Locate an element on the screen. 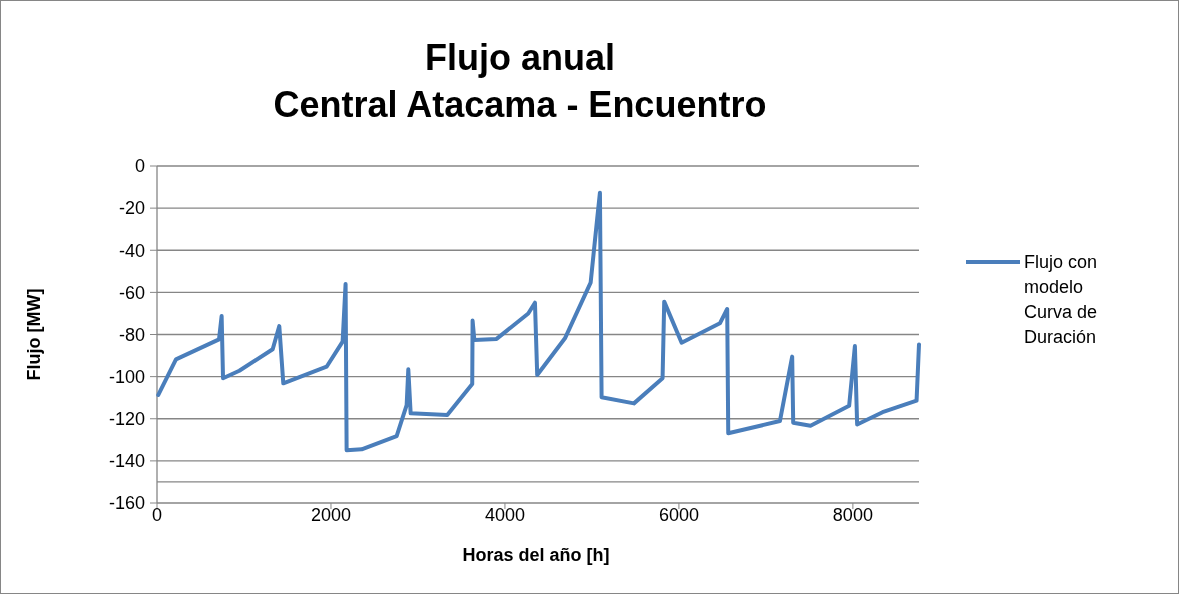  x-tick-label: 2000 is located at coordinates (330, 515).